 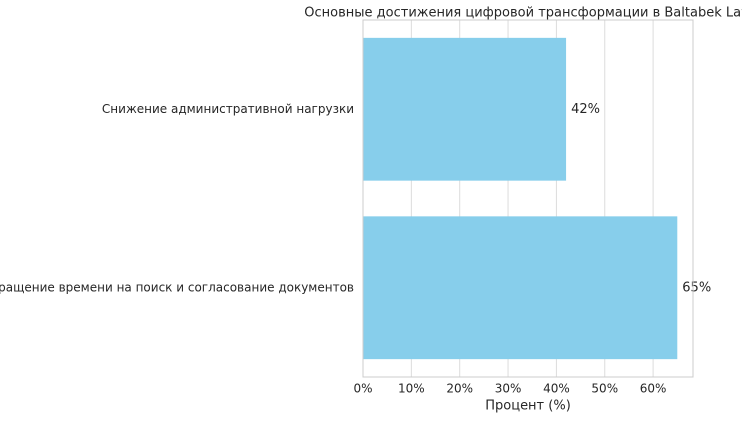 What do you see at coordinates (508, 389) in the screenshot?
I see `x-tick-label: 30%` at bounding box center [508, 389].